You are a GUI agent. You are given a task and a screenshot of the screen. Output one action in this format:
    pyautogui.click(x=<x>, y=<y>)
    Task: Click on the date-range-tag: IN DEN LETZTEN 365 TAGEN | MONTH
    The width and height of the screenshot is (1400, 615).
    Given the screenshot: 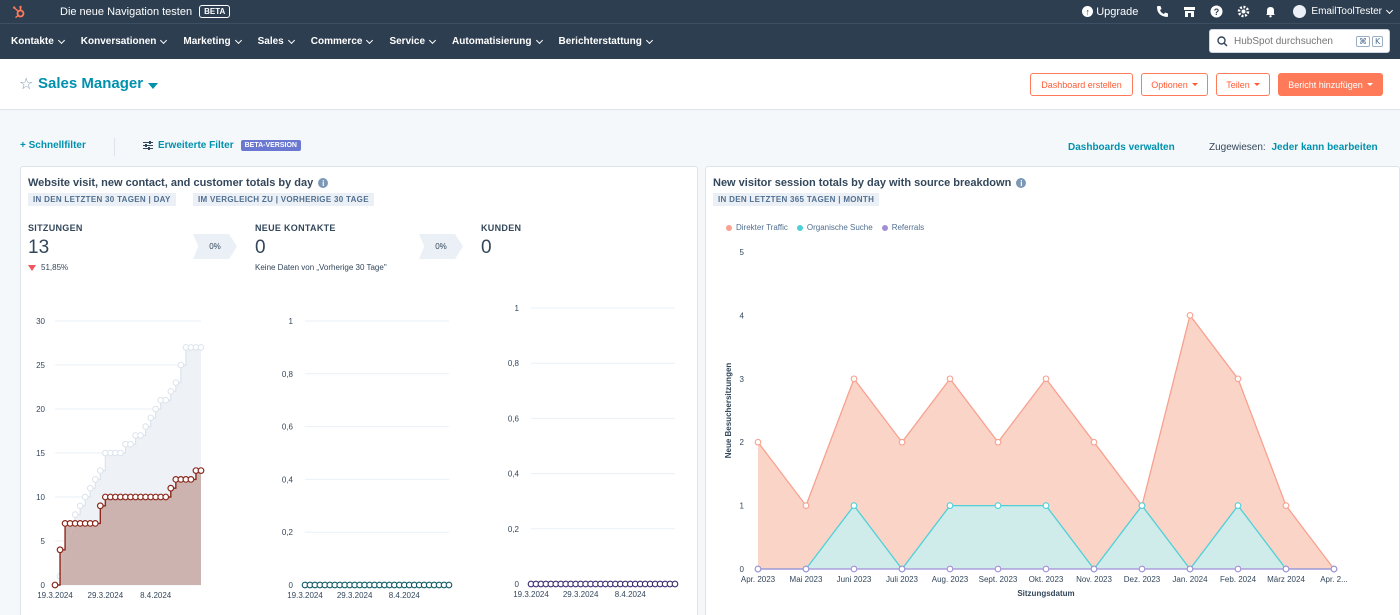 What is the action you would take?
    pyautogui.click(x=796, y=199)
    